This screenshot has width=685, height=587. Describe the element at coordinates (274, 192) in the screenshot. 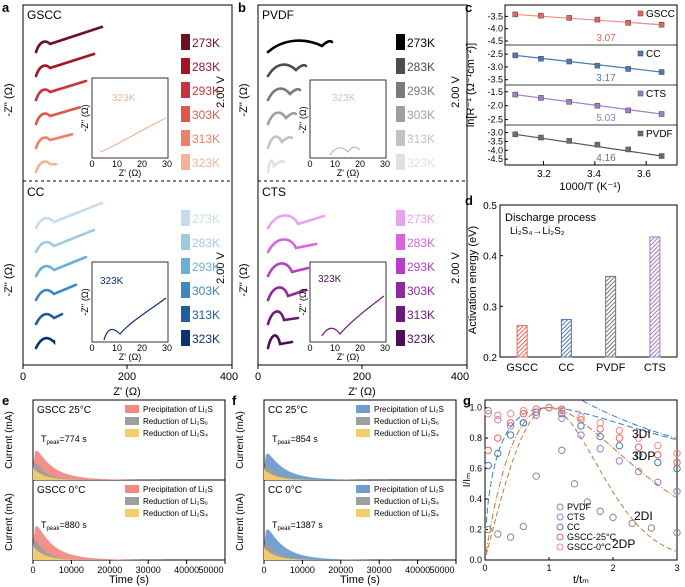

I see `b-group-label-cts: CTS` at that location.